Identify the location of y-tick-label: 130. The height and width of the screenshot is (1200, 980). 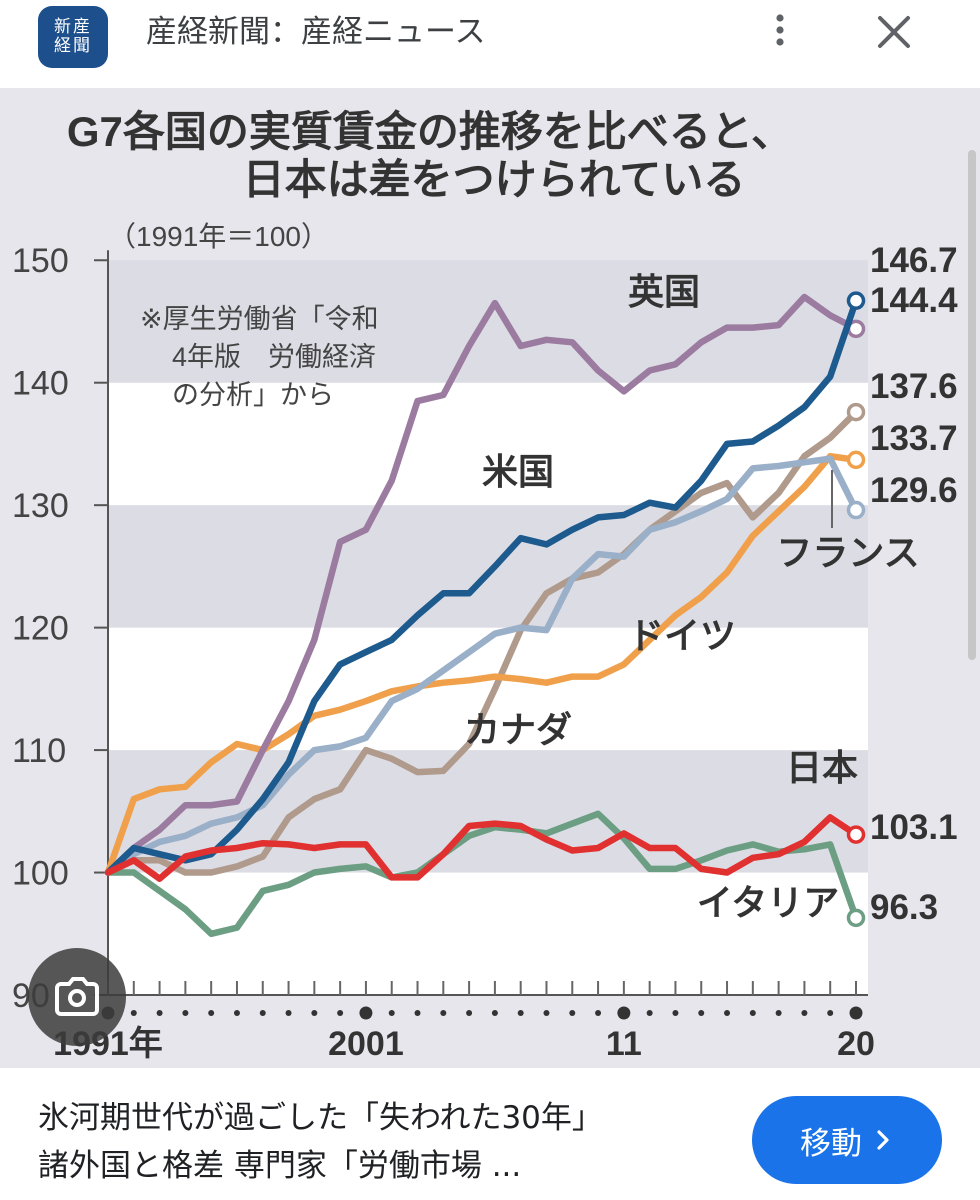
(40, 506).